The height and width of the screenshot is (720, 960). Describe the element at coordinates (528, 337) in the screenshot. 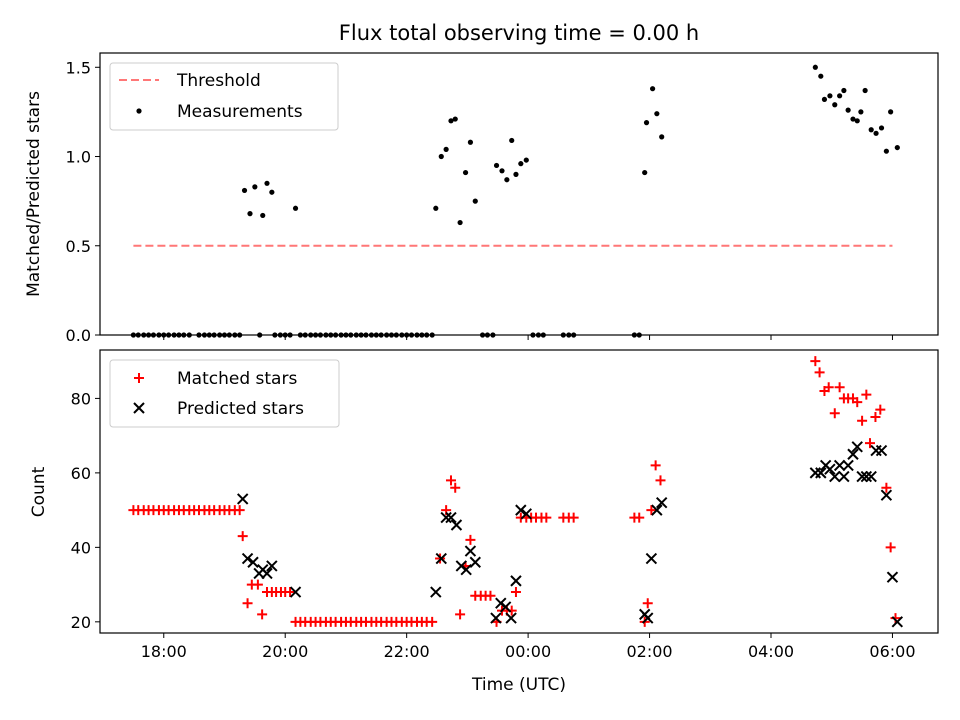

I see `top-x-ticks` at that location.